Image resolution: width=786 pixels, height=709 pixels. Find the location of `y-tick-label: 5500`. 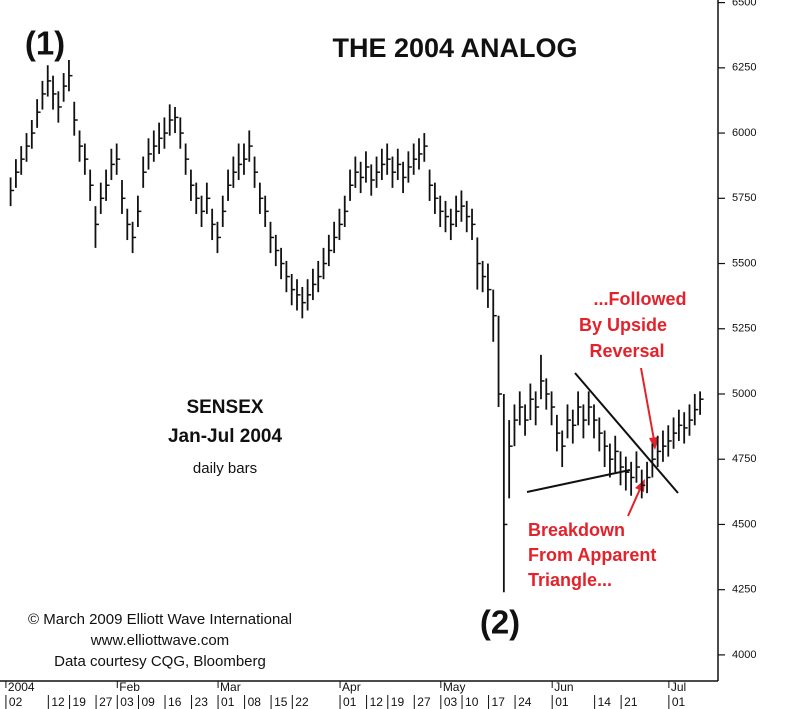

y-tick-label: 5500 is located at coordinates (744, 263).